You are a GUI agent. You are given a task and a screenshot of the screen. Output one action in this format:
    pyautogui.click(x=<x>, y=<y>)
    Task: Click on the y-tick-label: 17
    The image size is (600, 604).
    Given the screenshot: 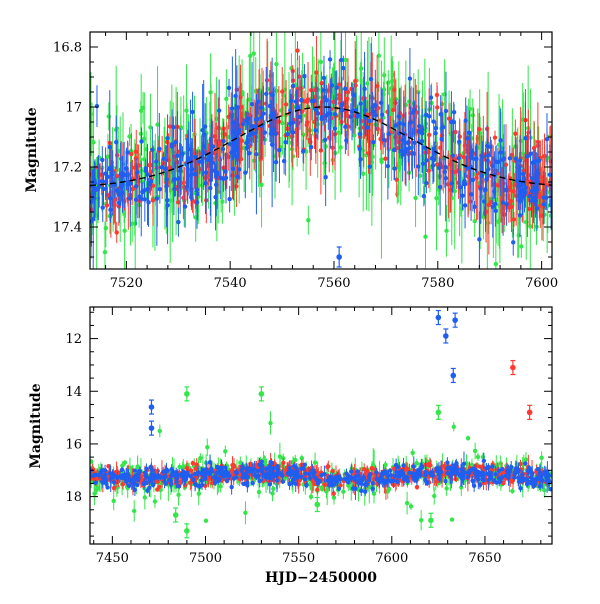 What is the action you would take?
    pyautogui.click(x=73, y=108)
    